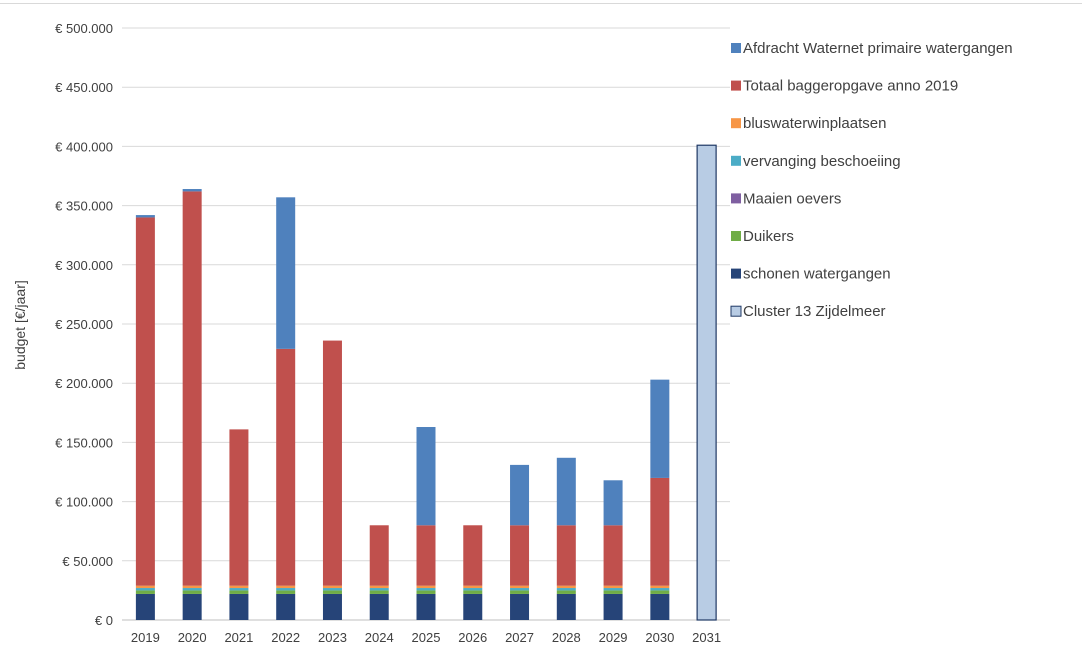 The height and width of the screenshot is (651, 1082). I want to click on x-tick-label: 2026, so click(472, 637).